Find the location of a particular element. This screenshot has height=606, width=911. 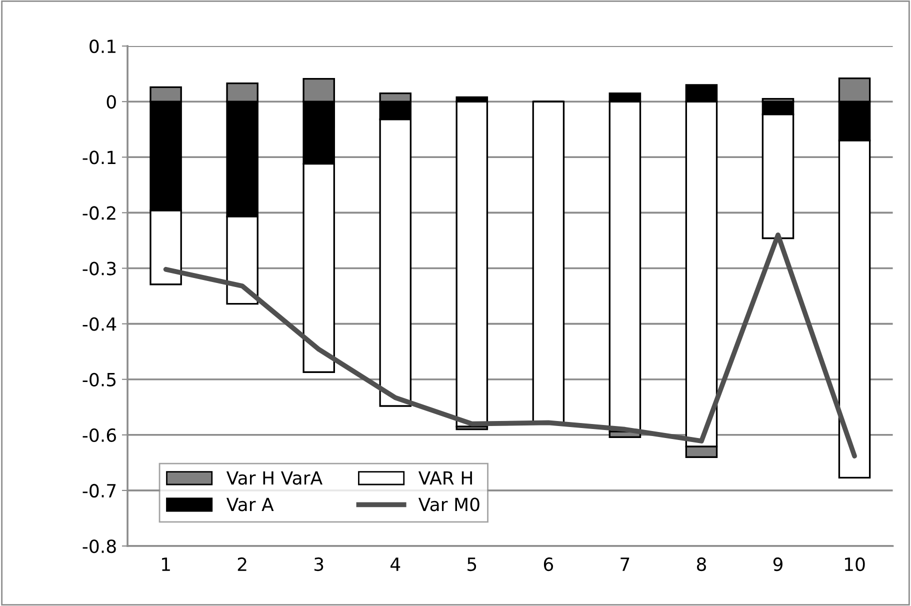

legend-label: Var A is located at coordinates (250, 505).